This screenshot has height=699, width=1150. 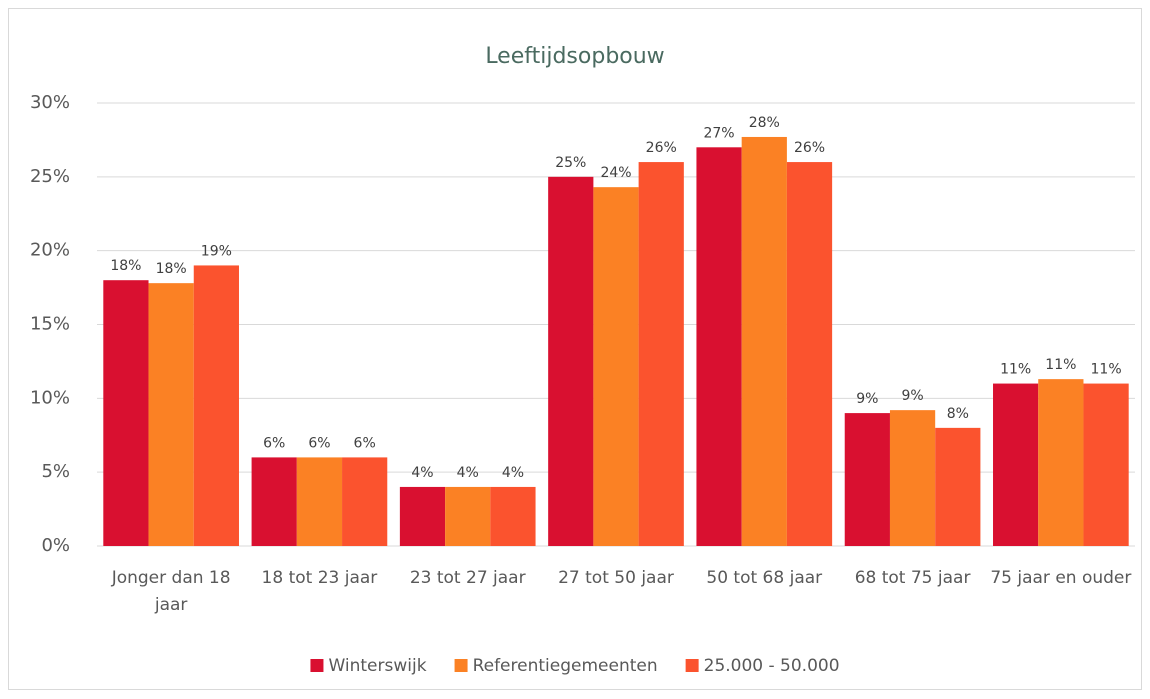 What do you see at coordinates (216, 251) in the screenshot?
I see `data-label: 19%` at bounding box center [216, 251].